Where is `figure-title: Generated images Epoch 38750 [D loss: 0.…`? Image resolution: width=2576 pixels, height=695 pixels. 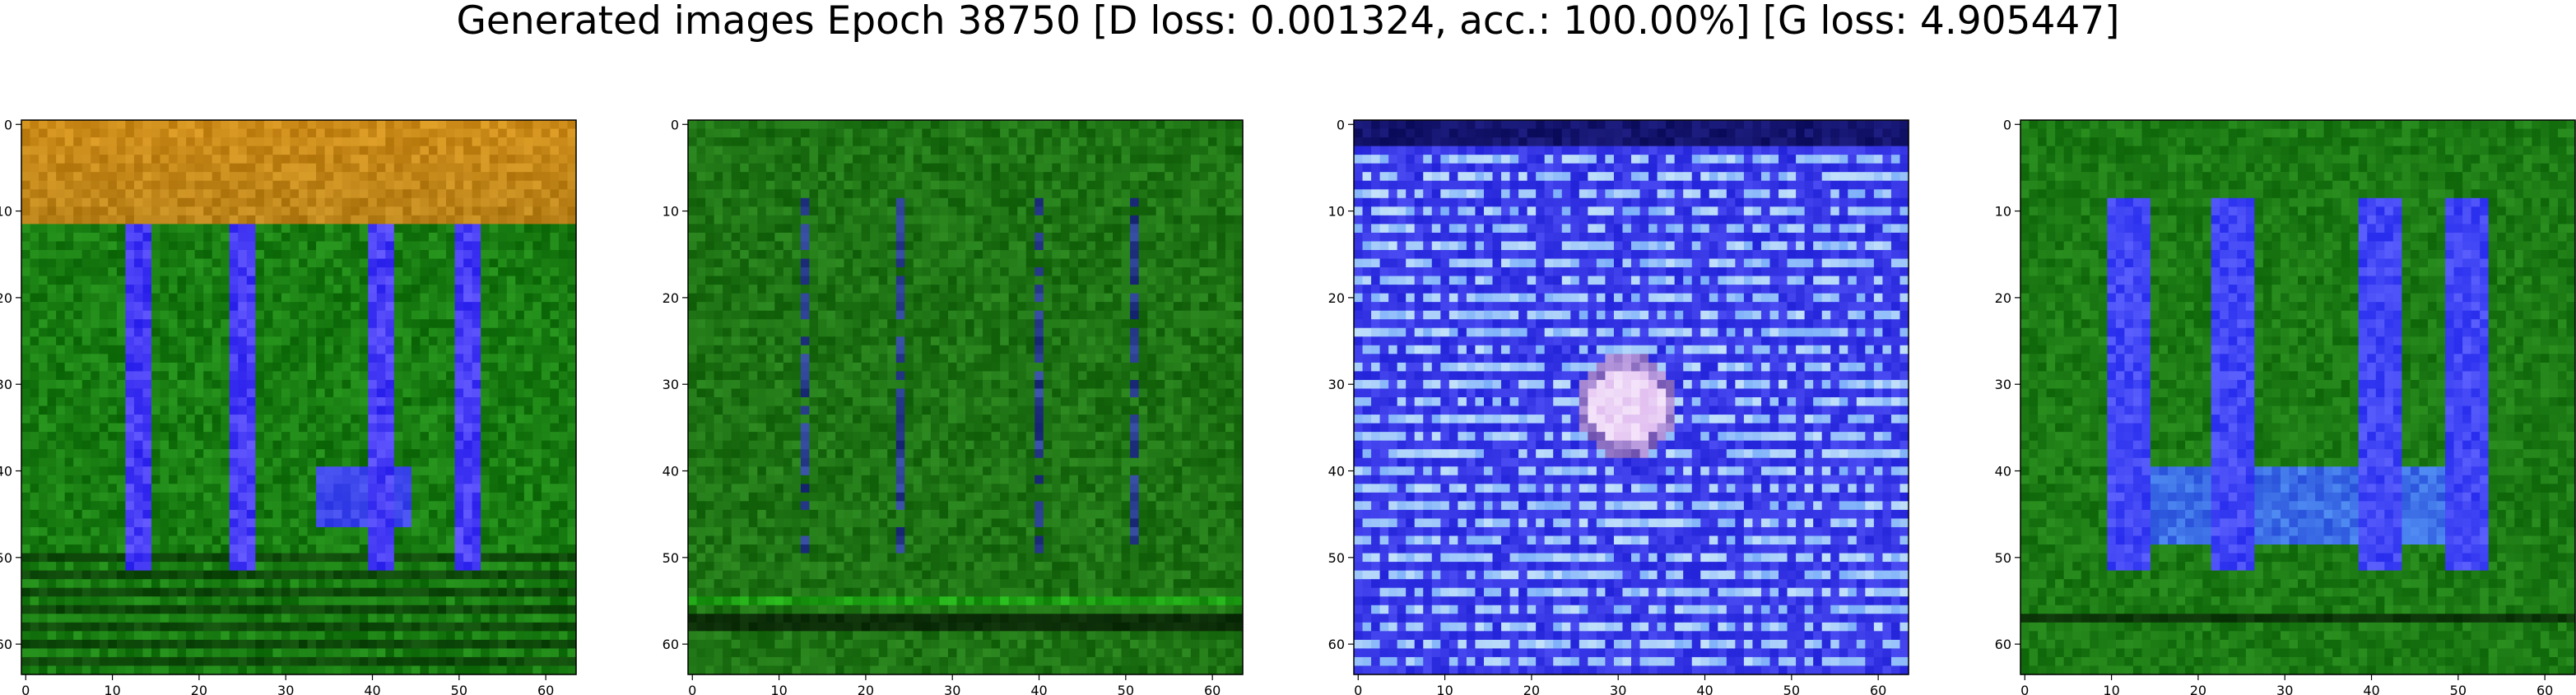 figure-title: Generated images Epoch 38750 [D loss: 0.… is located at coordinates (1288, 22).